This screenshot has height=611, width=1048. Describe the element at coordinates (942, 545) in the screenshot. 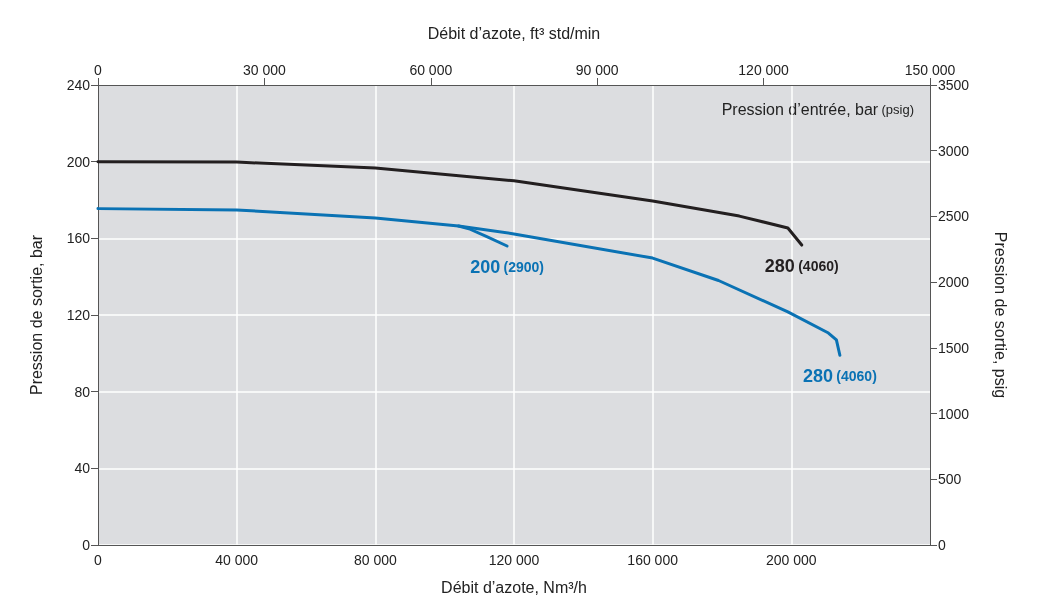

I see `y2-tick-label: 0` at that location.